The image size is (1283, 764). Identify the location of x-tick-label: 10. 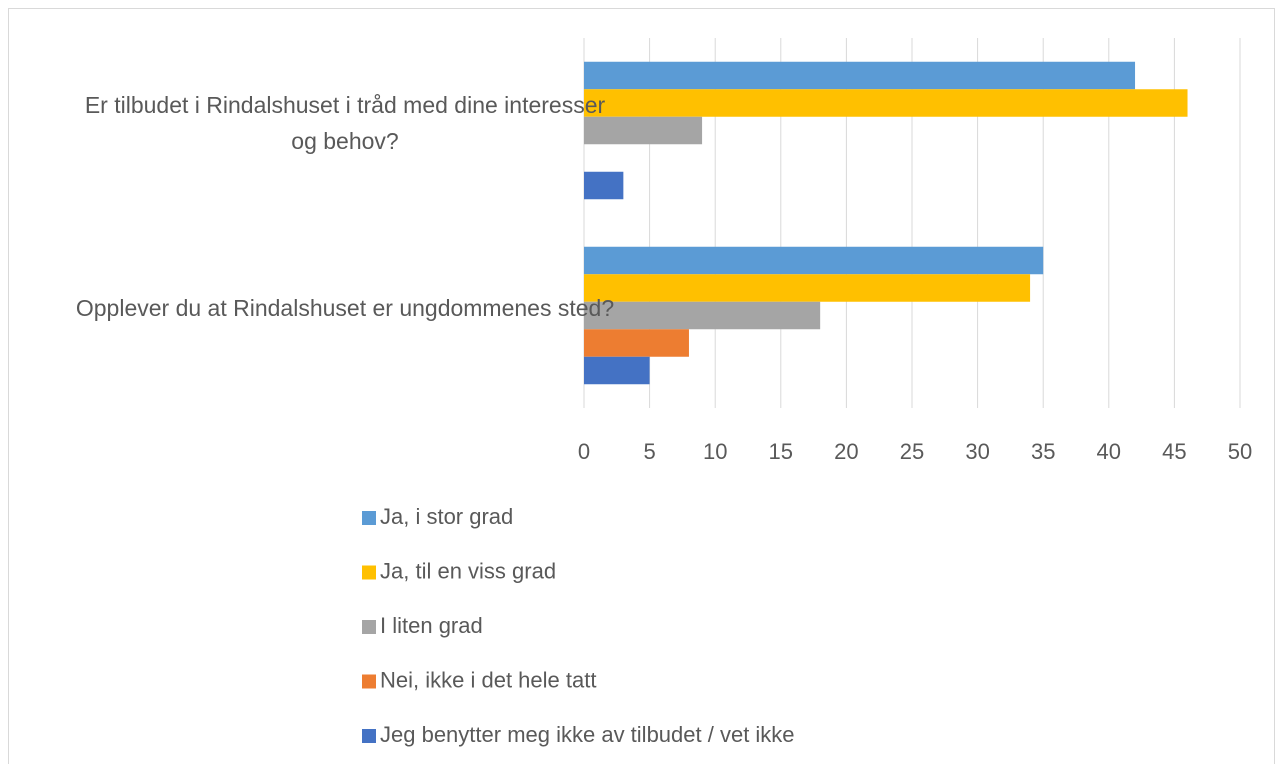
(715, 451).